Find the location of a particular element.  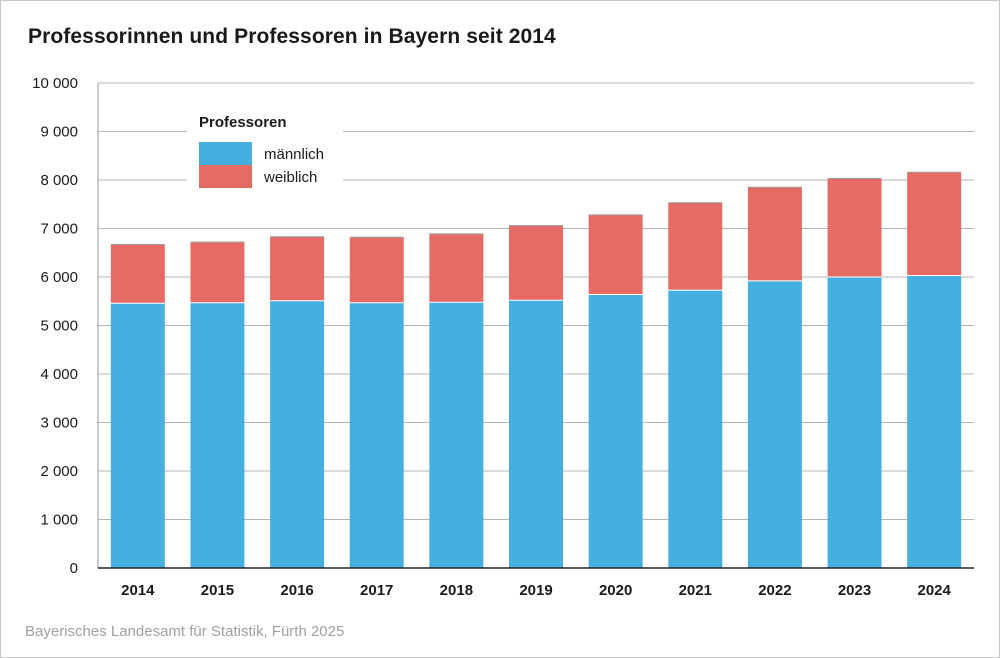

bar-weiblich-2017 is located at coordinates (376, 270).